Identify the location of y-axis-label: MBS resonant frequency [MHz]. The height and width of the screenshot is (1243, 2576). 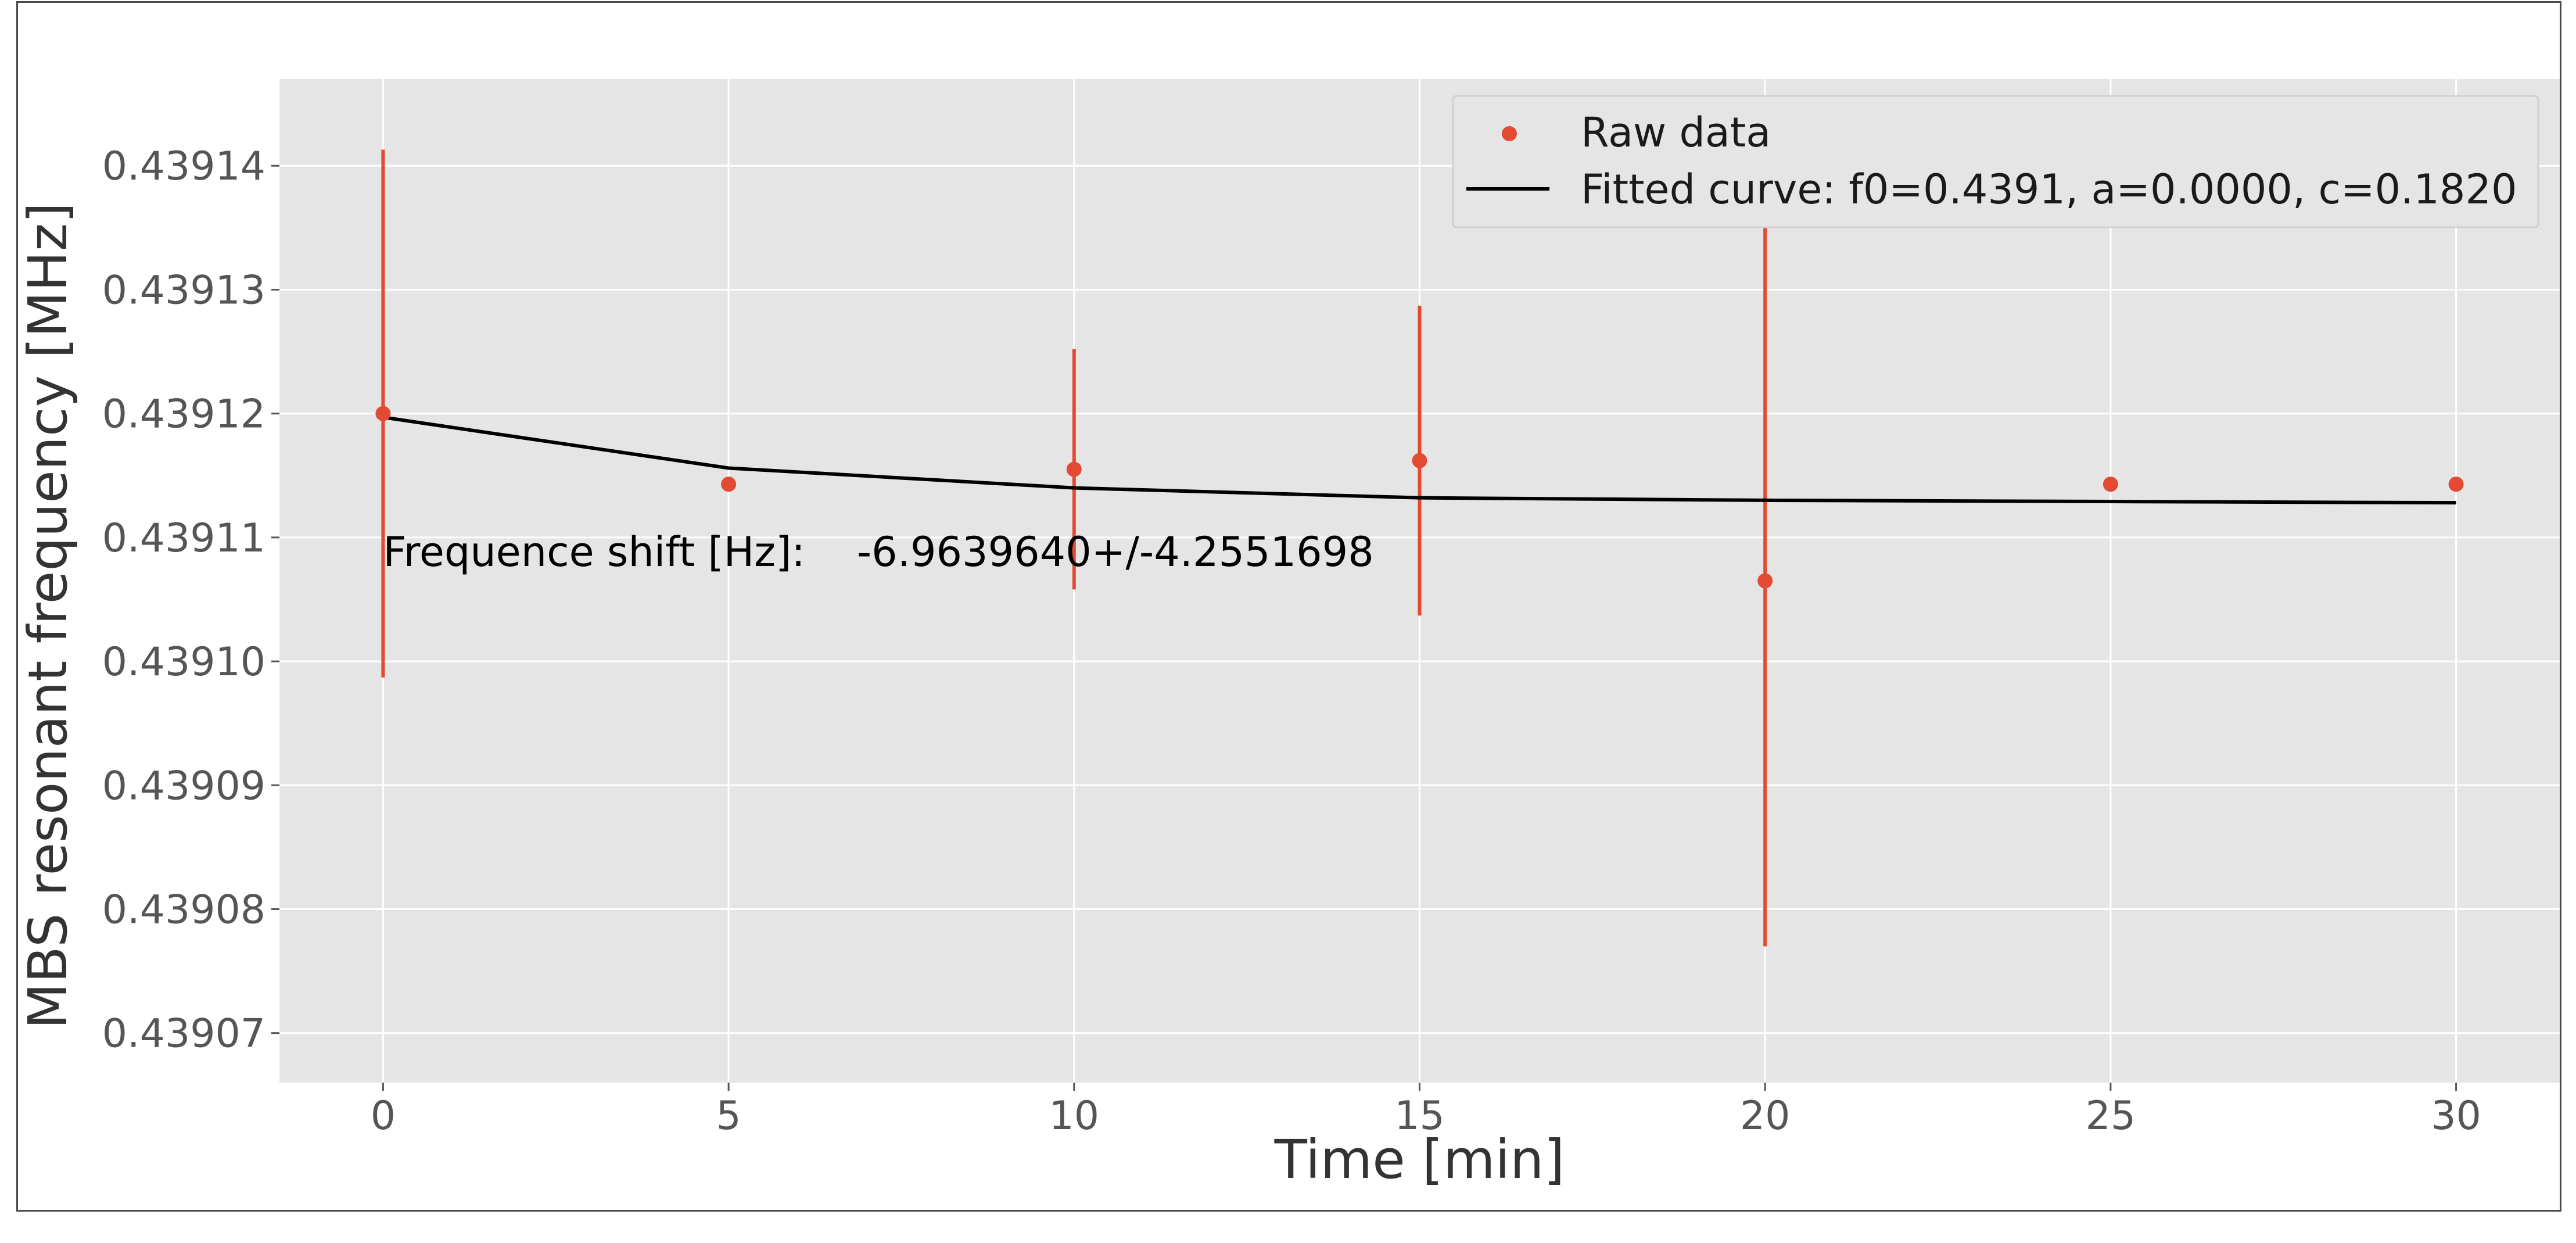
(48, 616).